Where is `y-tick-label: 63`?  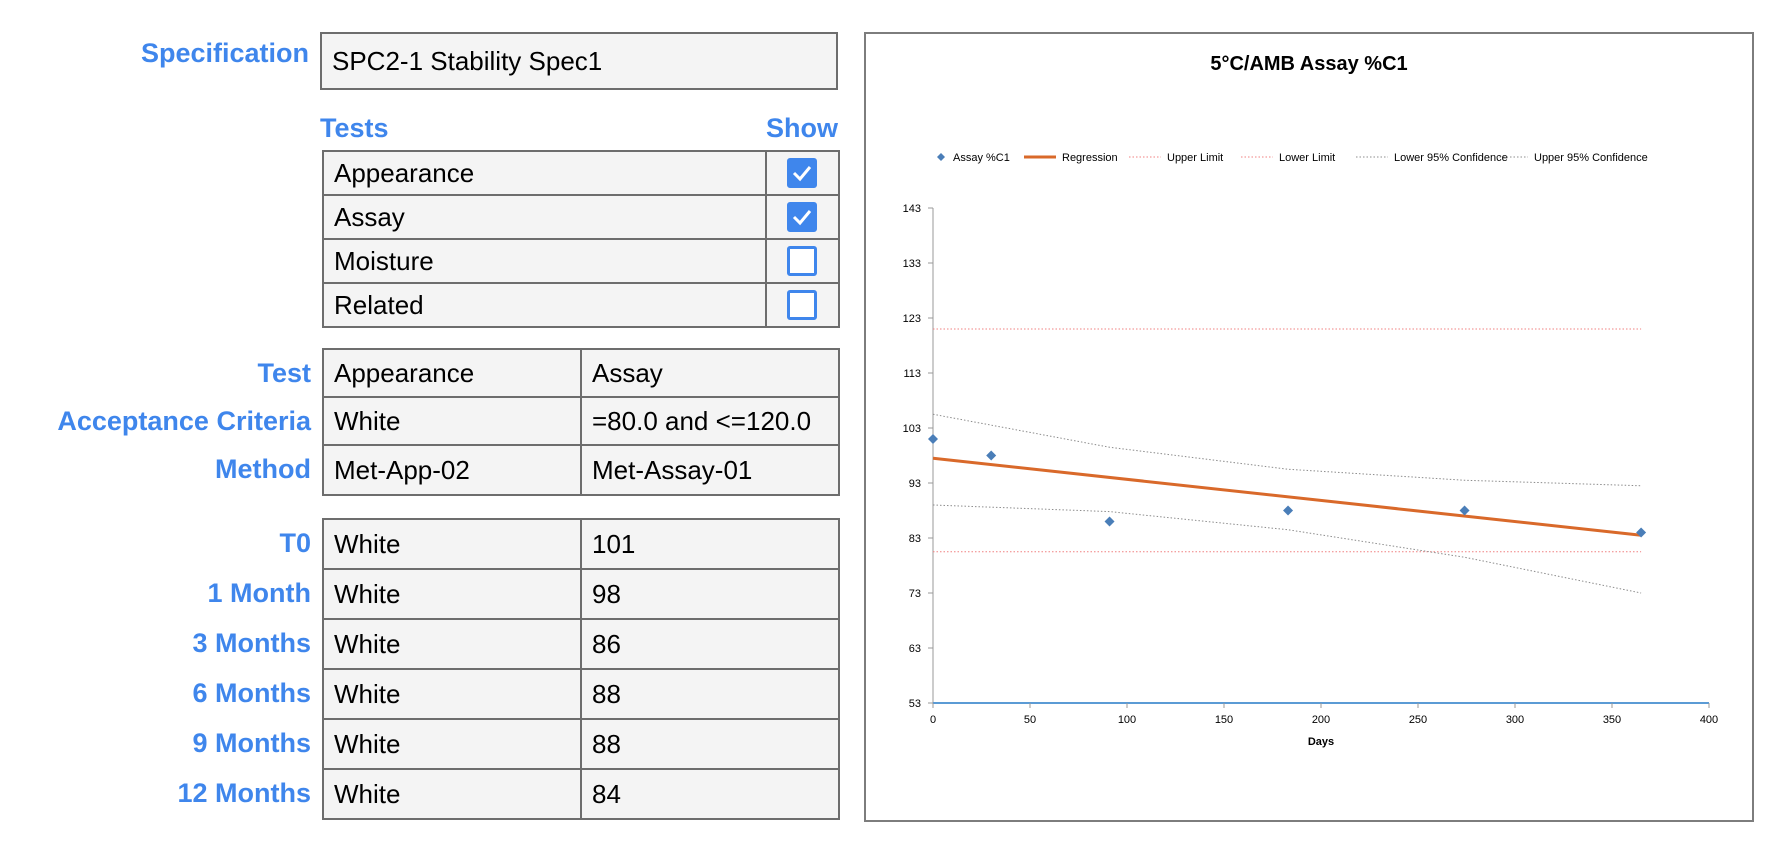
y-tick-label: 63 is located at coordinates (915, 649).